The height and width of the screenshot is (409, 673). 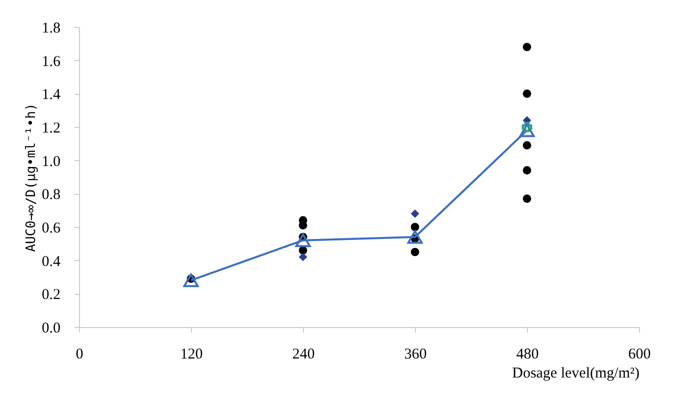 What do you see at coordinates (51, 295) in the screenshot?
I see `y-tick-label: 0.2` at bounding box center [51, 295].